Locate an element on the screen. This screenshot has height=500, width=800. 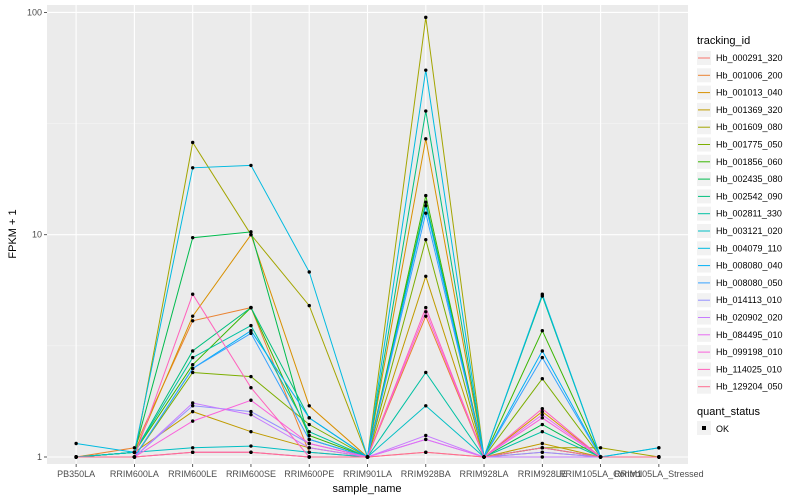
x-axis-title: sample_name is located at coordinates (366, 489).